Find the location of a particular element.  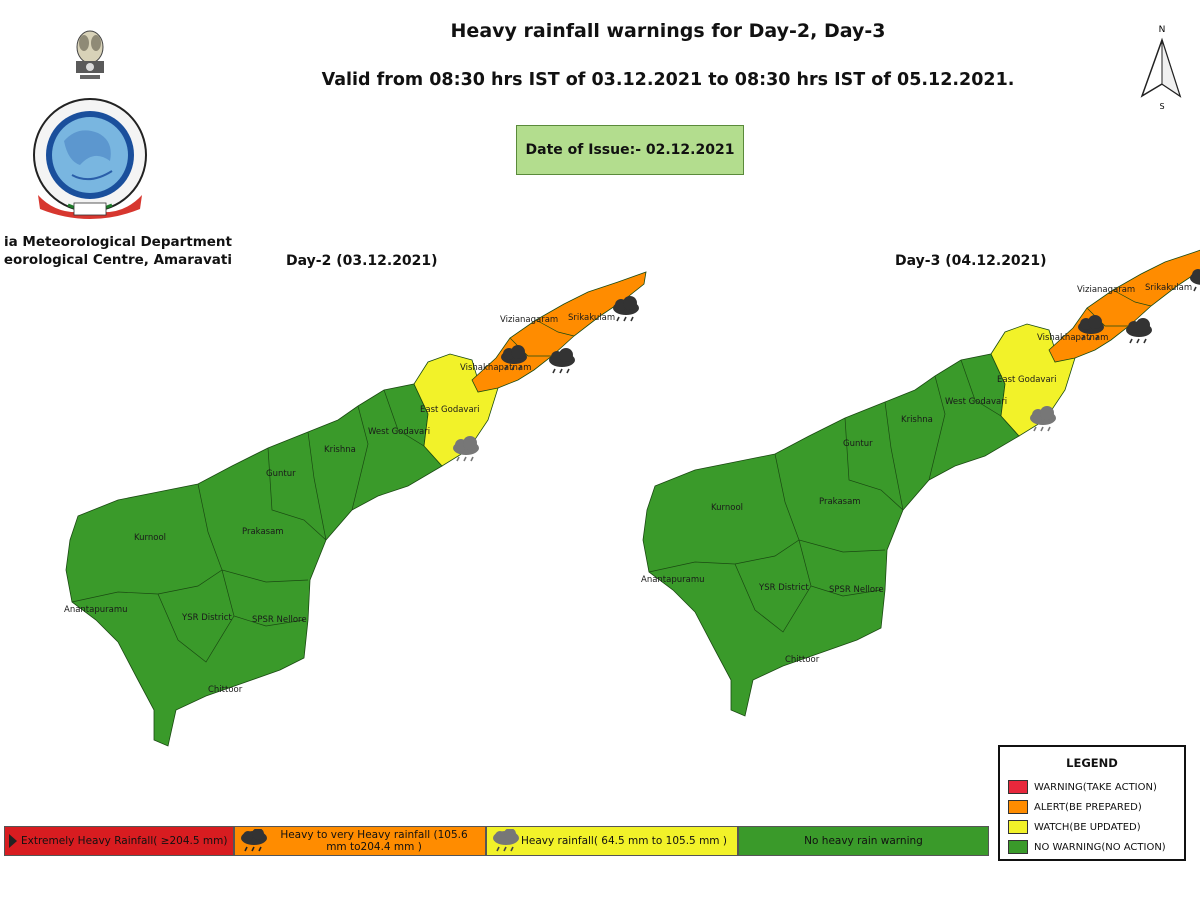

department-name: ia Meteorological Department is located at coordinates (117, 242).